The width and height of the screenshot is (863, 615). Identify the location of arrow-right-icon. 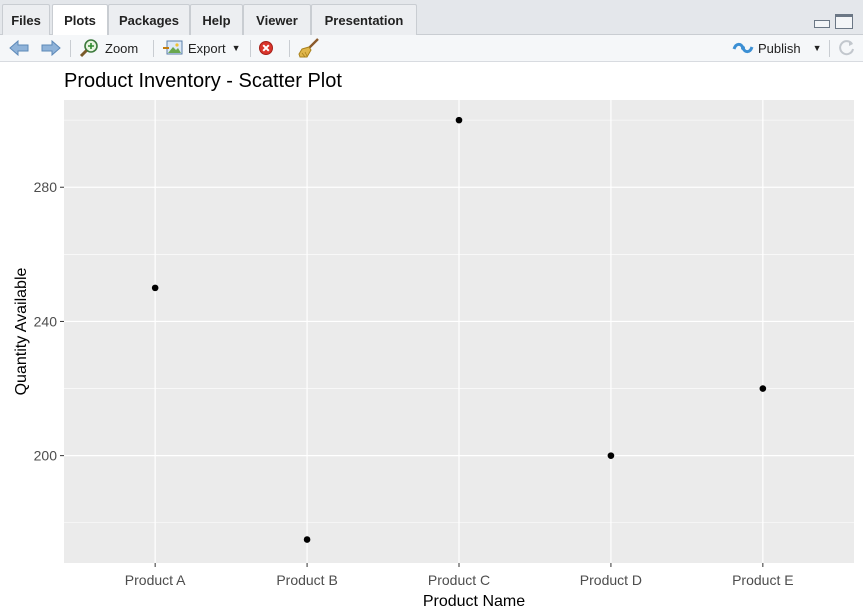
(51, 48).